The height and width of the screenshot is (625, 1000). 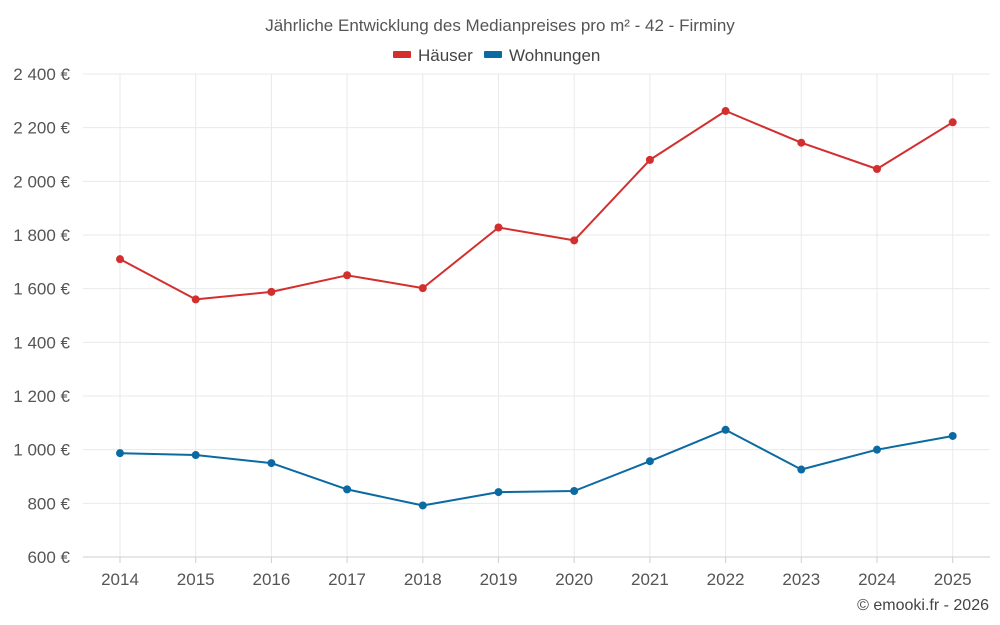 I want to click on y-tick-label: 1 800 €, so click(x=41, y=235).